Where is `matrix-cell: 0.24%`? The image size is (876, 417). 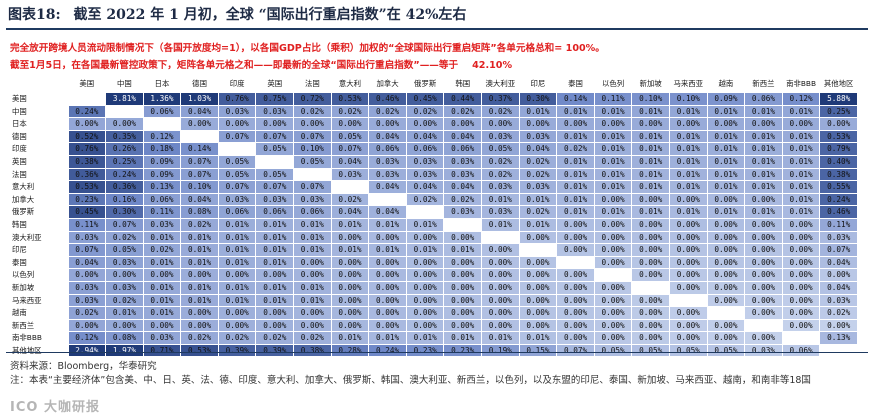
matrix-cell: 0.24% is located at coordinates (387, 350).